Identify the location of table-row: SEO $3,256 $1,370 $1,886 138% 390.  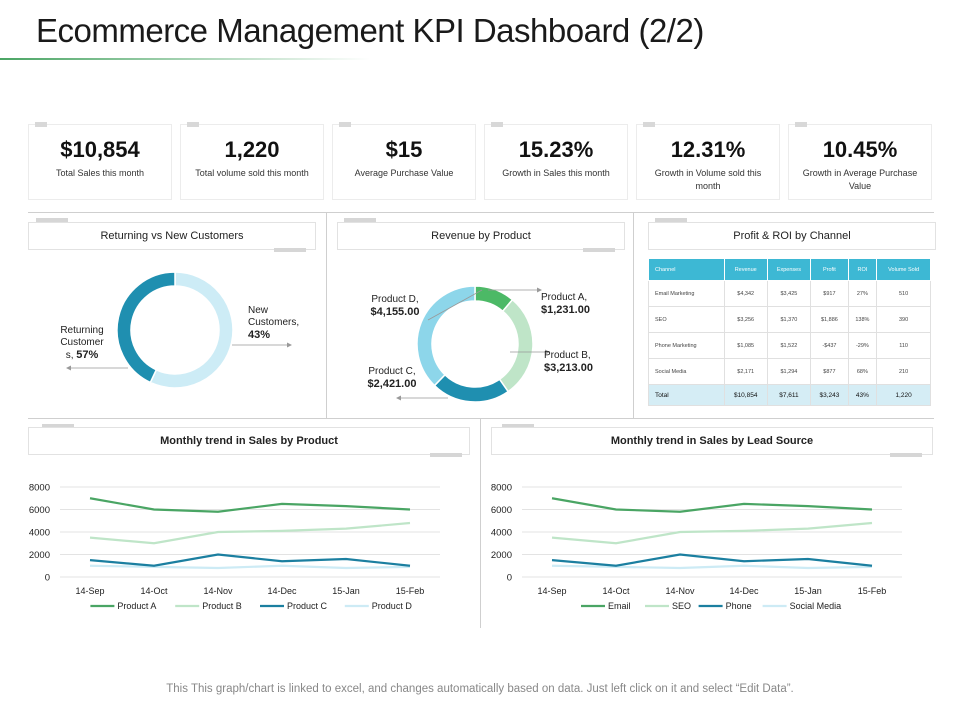
(789, 319).